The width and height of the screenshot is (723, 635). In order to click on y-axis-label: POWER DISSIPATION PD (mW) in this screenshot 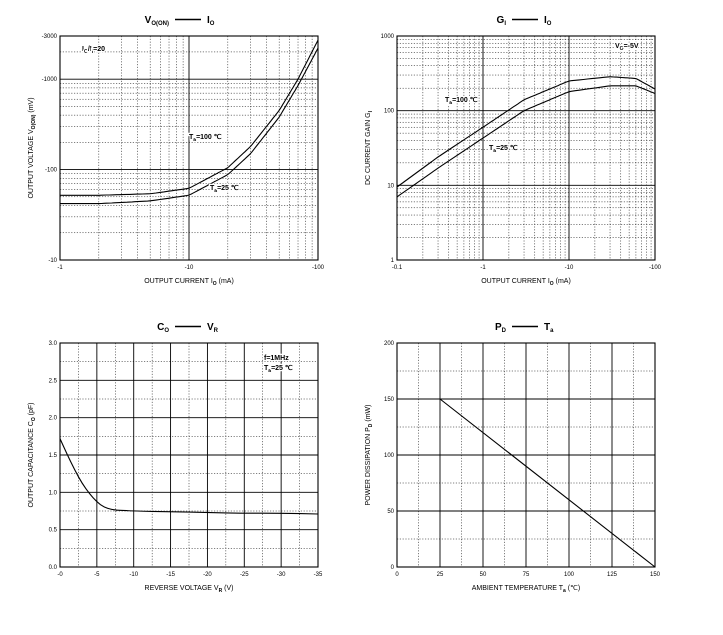, I will do `click(369, 455)`.